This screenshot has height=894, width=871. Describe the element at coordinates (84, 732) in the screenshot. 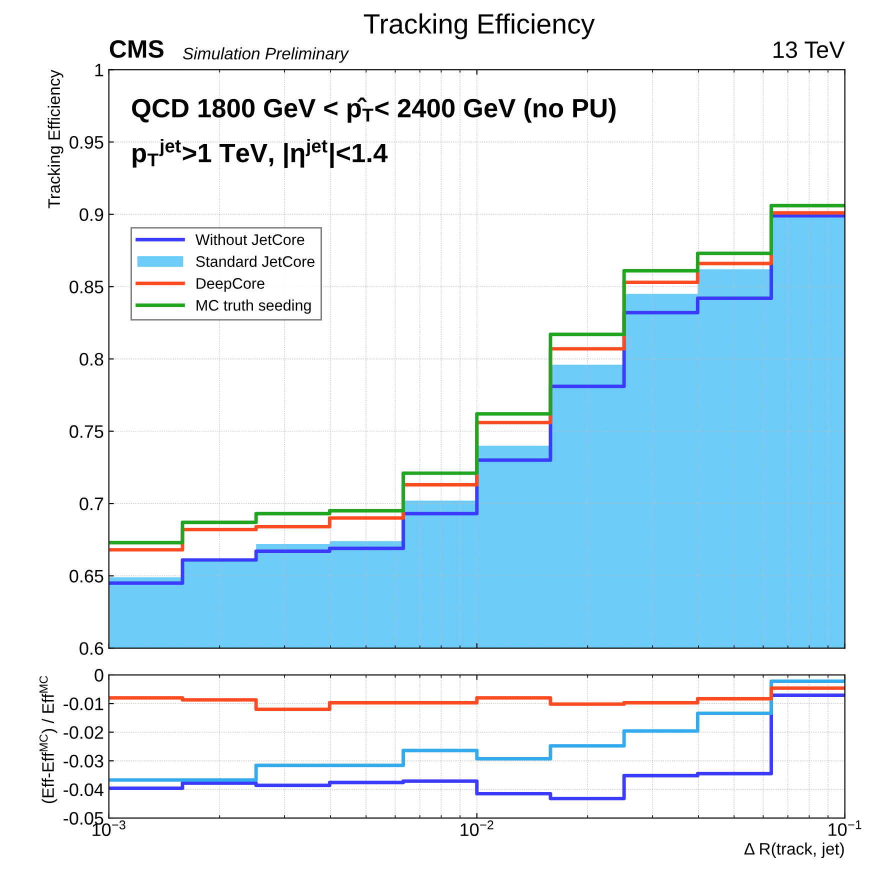

I see `y-tick-label: -0.02` at that location.